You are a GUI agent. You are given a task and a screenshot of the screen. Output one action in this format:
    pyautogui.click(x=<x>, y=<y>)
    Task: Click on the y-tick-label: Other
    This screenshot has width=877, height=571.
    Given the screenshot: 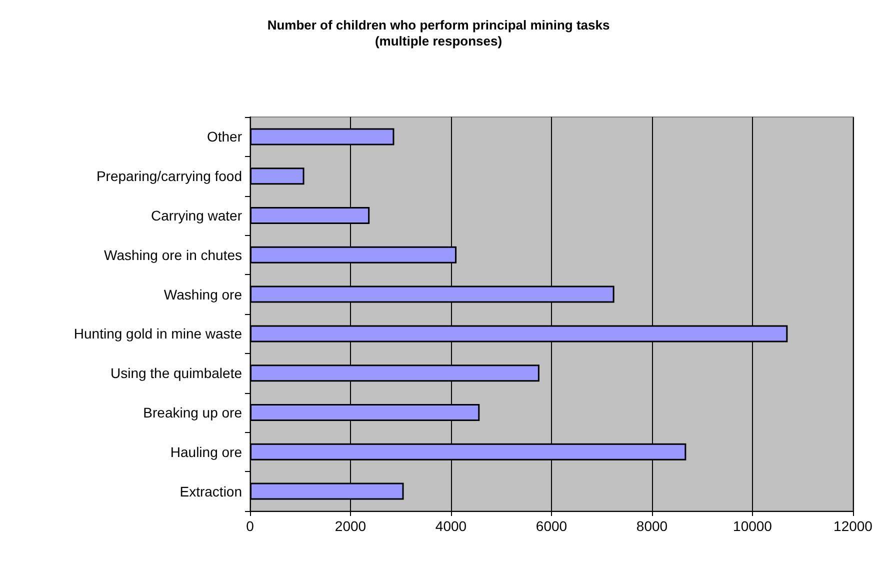 What is the action you would take?
    pyautogui.click(x=224, y=136)
    